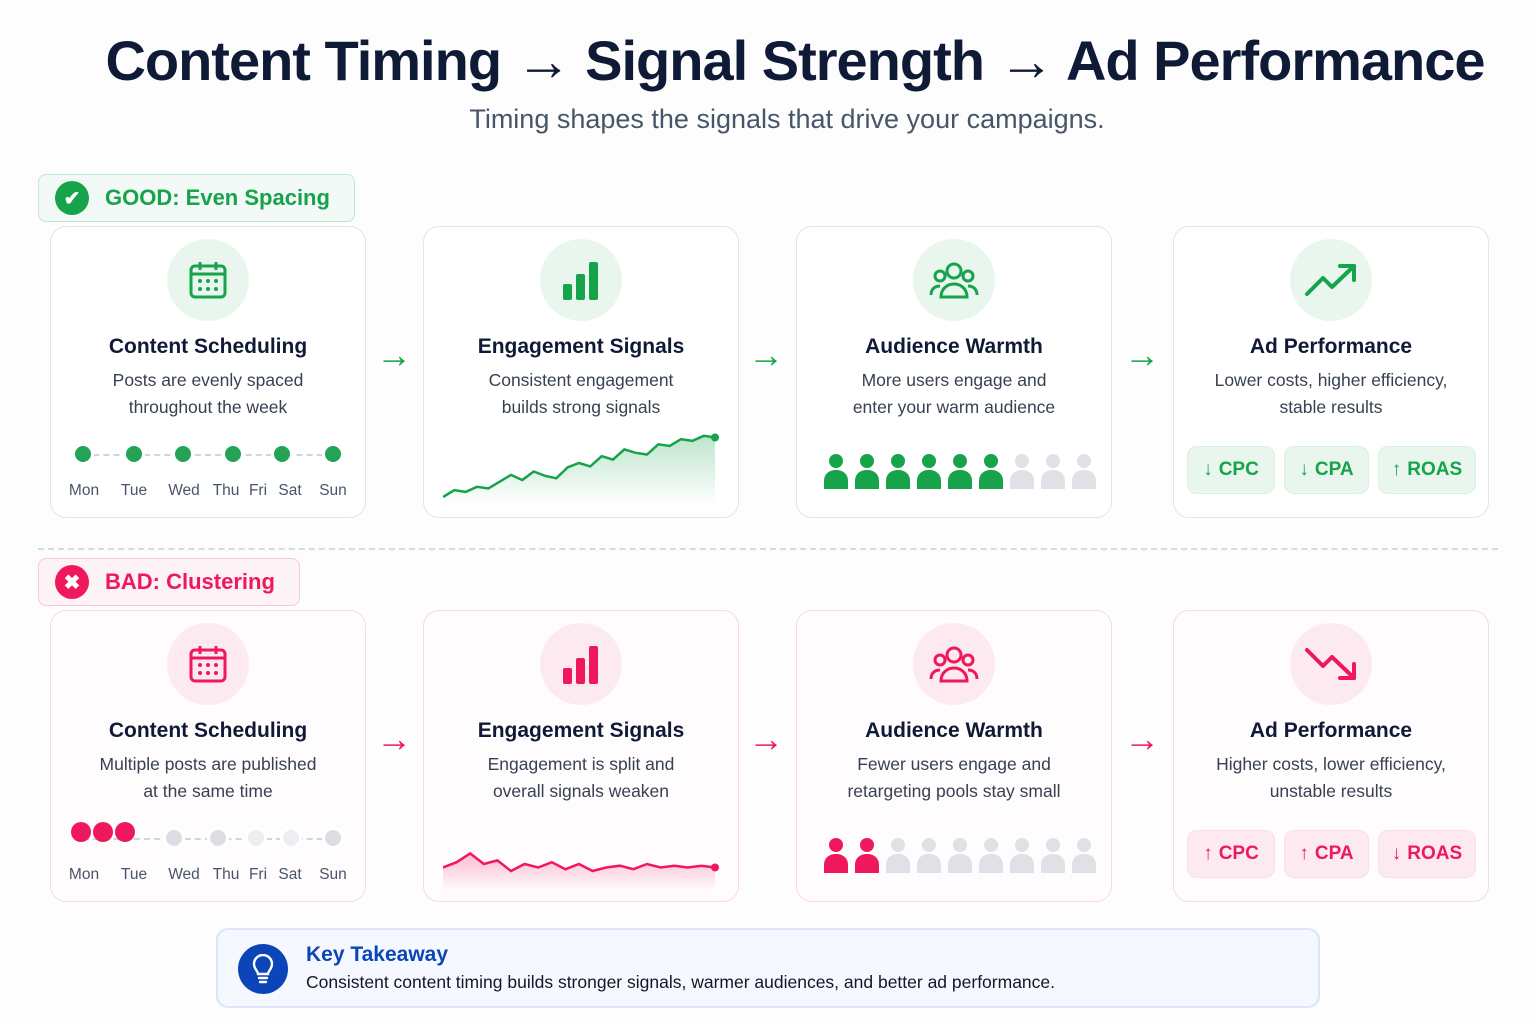 Image resolution: width=1536 pixels, height=1024 pixels. Describe the element at coordinates (1331, 664) in the screenshot. I see `trend-down-icon` at that location.